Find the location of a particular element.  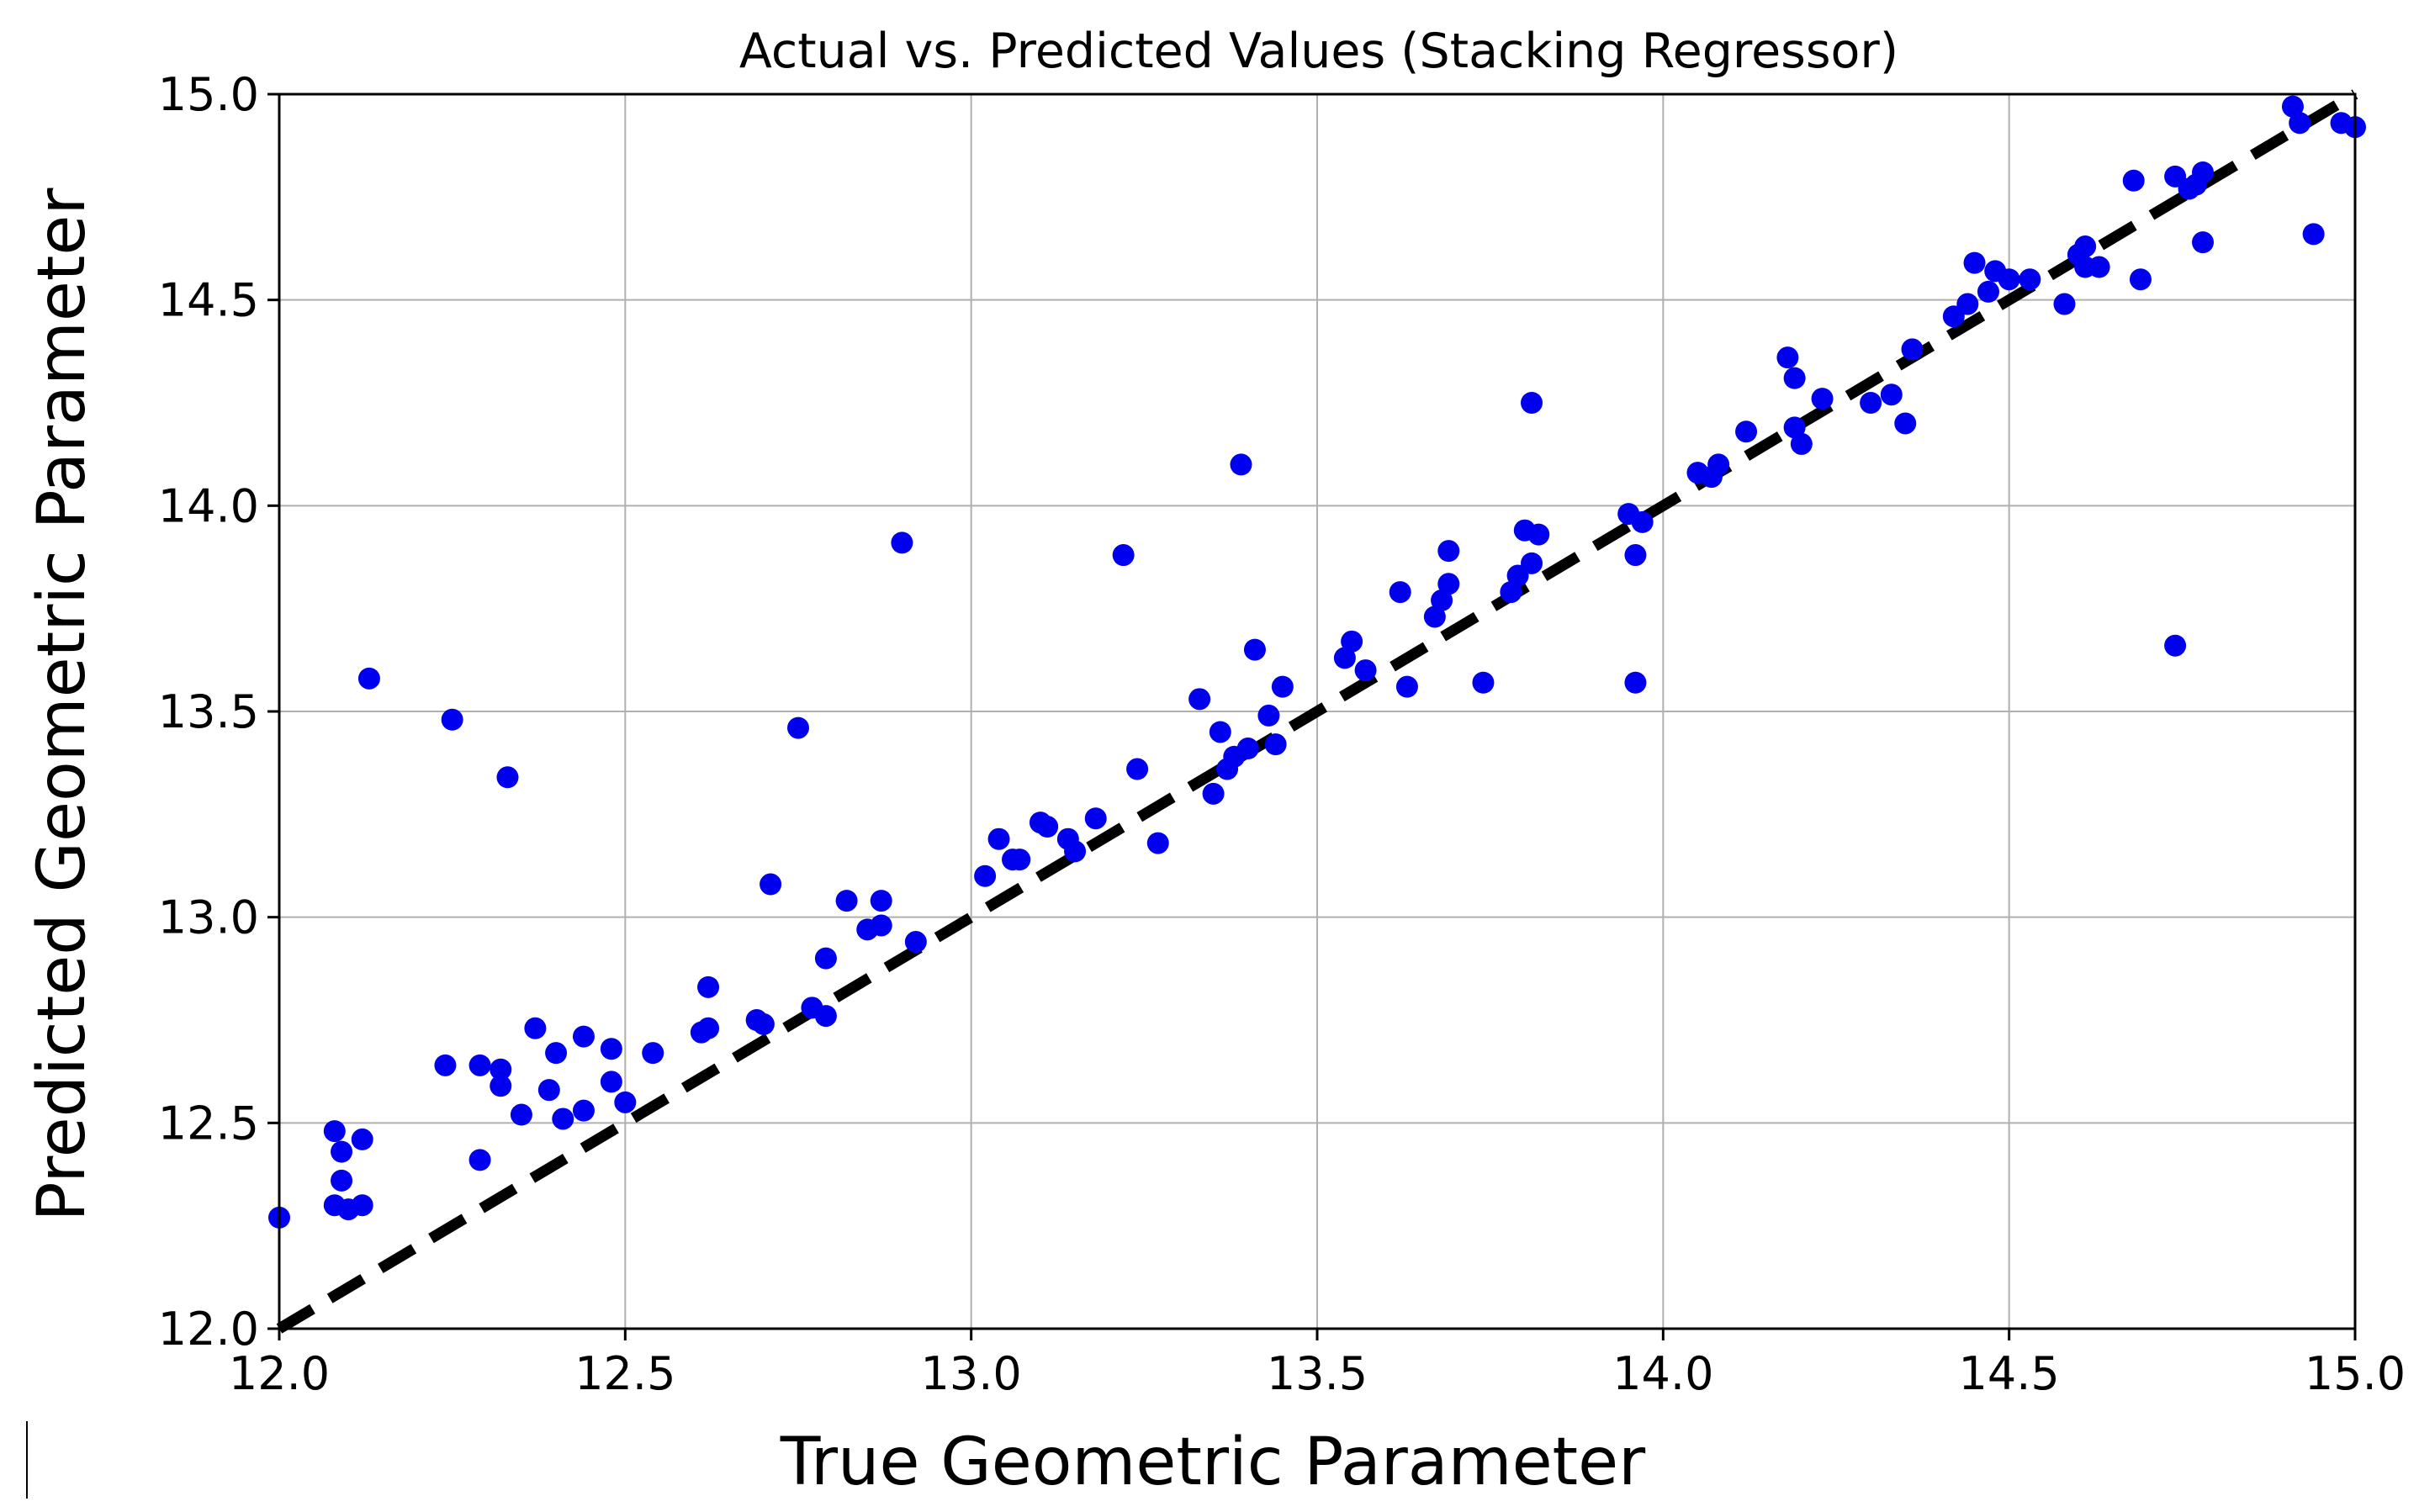

y-tick-label: 13.0 is located at coordinates (208, 917).